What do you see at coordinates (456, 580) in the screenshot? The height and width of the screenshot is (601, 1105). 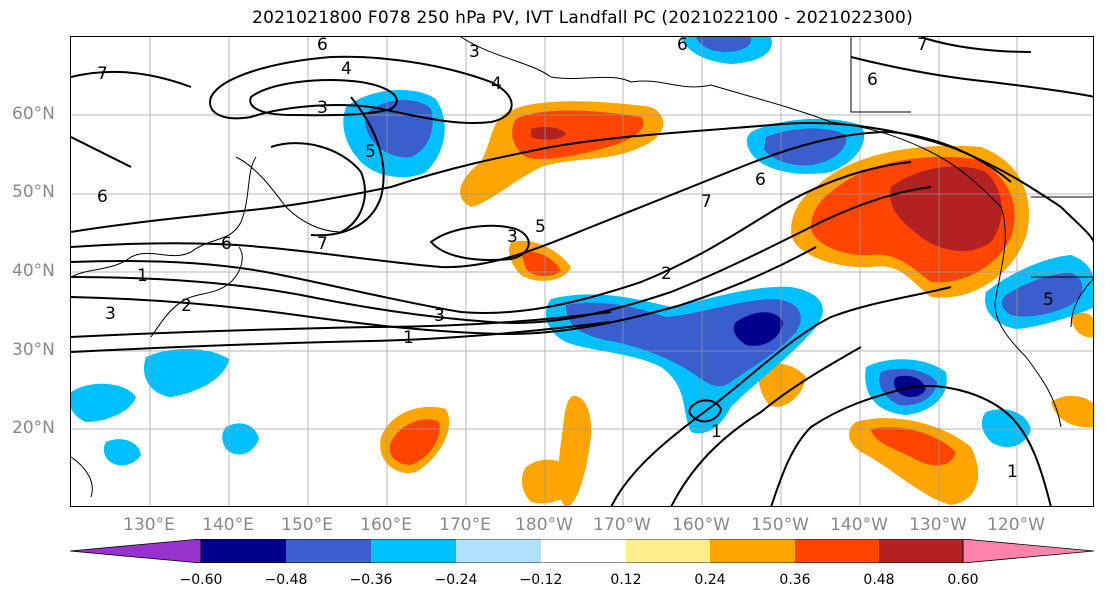 I see `colorbar-tick-label: −0.24` at bounding box center [456, 580].